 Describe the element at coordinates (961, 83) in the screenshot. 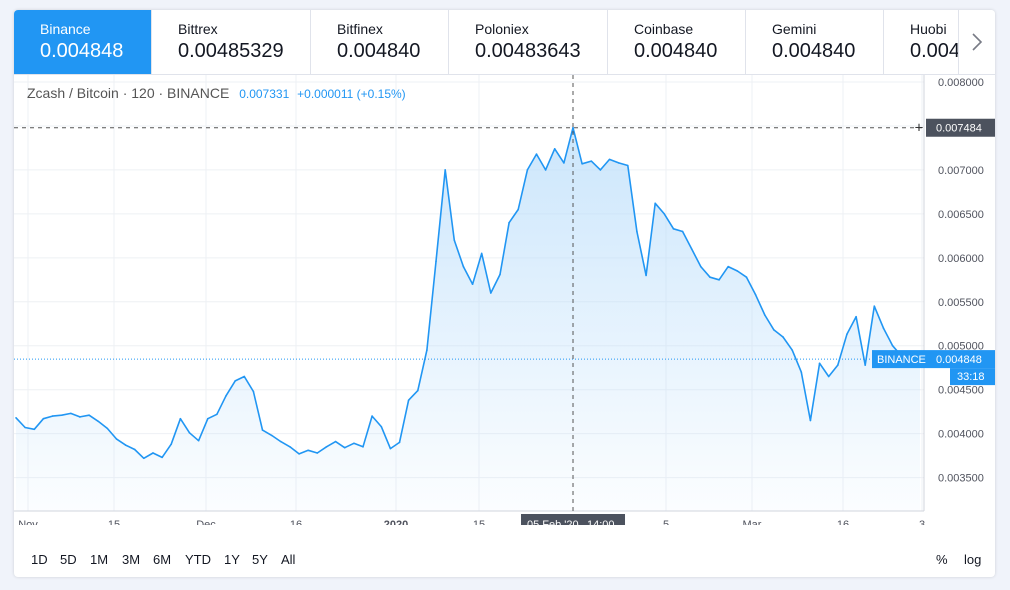

I see `y-tick-label: 0.008000` at that location.